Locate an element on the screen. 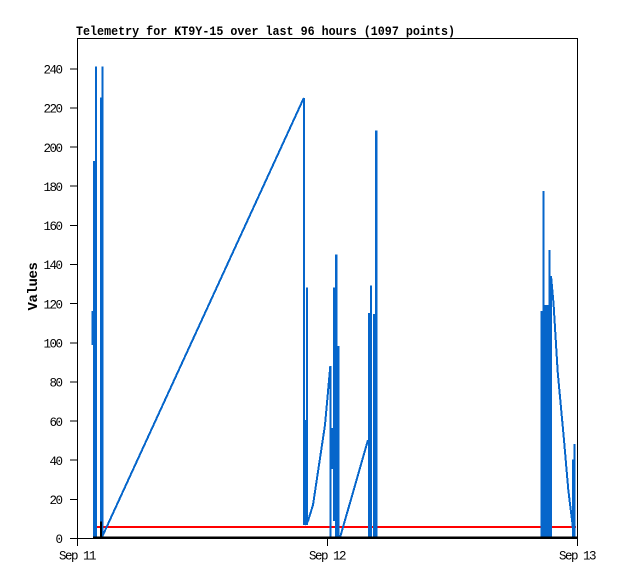 Image resolution: width=618 pixels, height=579 pixels. svg-text: Values is located at coordinates (34, 286).